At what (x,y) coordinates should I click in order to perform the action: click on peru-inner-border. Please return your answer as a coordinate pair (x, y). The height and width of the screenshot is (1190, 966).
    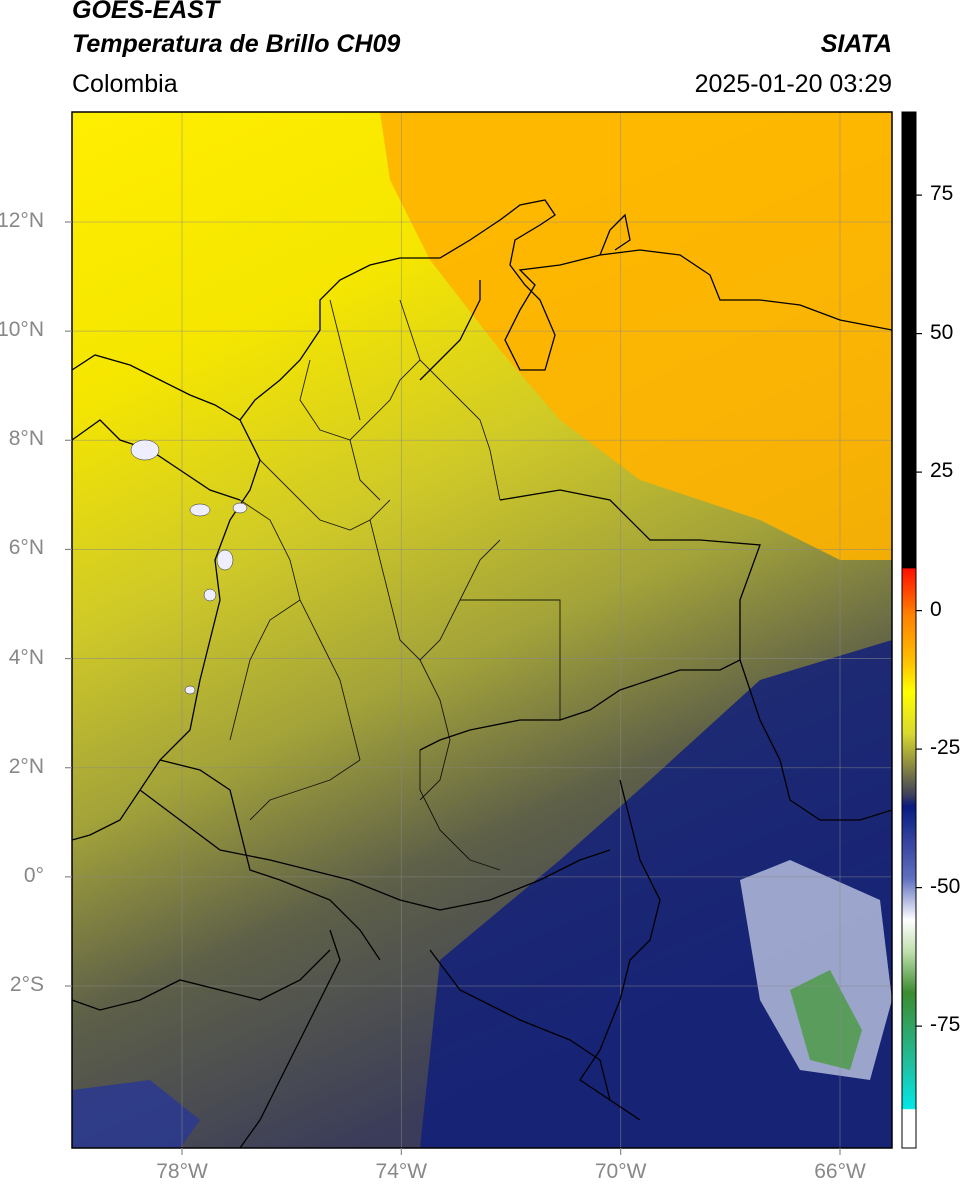
    Looking at the image, I should click on (290, 1038).